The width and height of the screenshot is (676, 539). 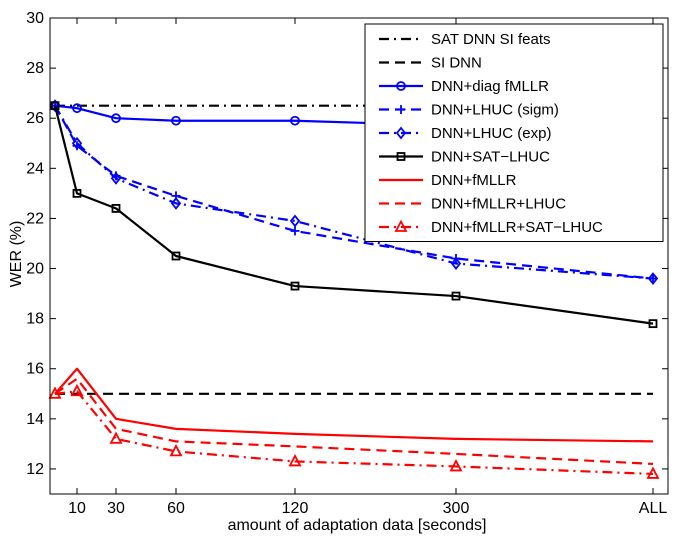 I want to click on legend-label-6: DNN+fMLLR, so click(x=474, y=180).